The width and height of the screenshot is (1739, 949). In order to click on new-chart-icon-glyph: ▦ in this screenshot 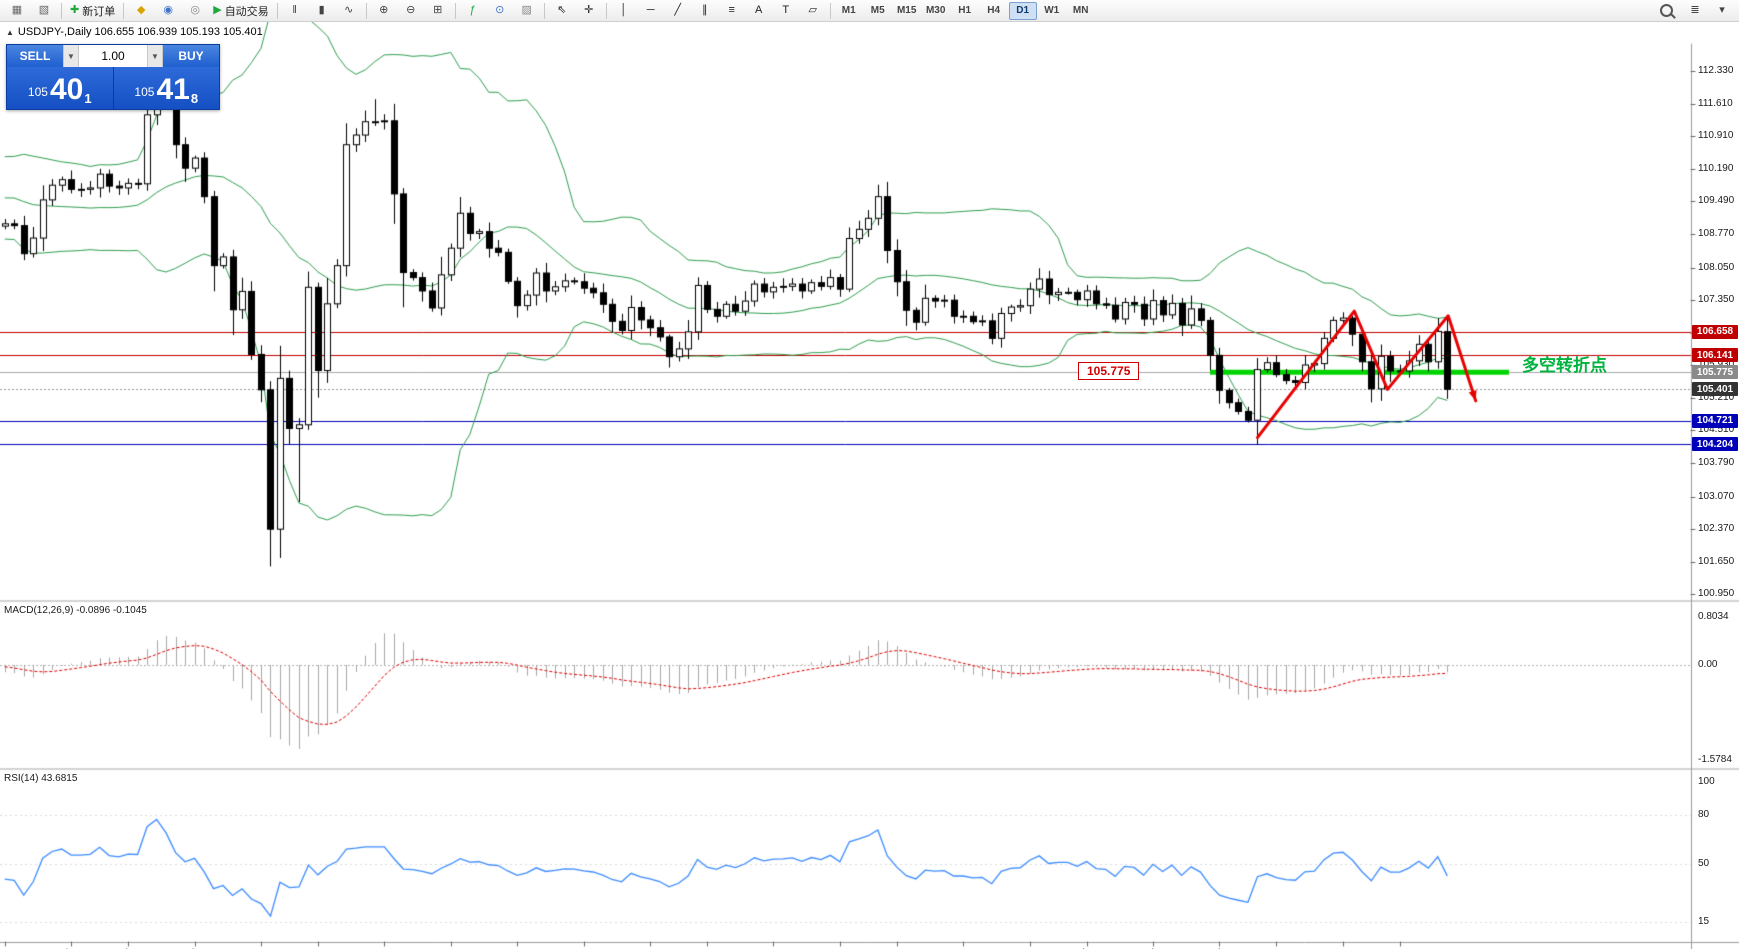, I will do `click(17, 10)`.